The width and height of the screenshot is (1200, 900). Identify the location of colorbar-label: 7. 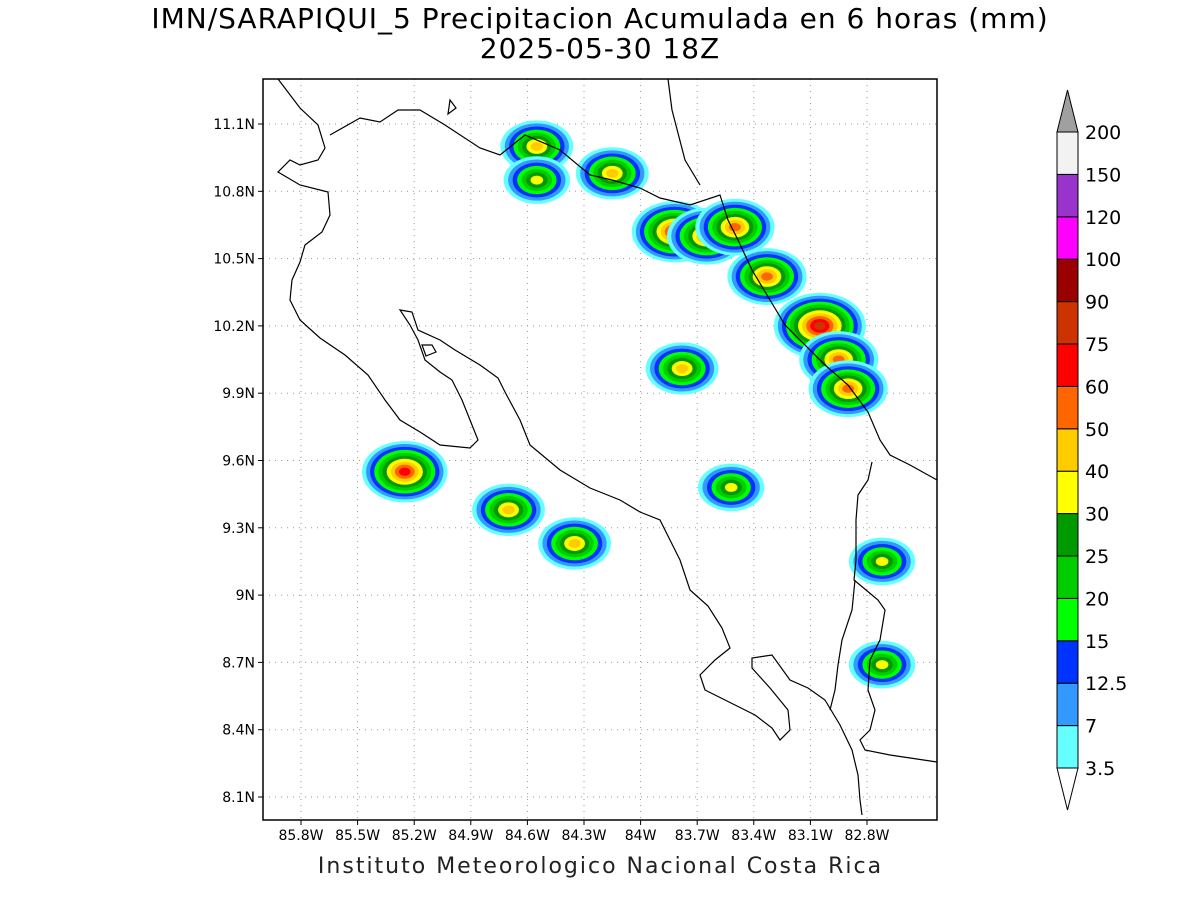
(1091, 727).